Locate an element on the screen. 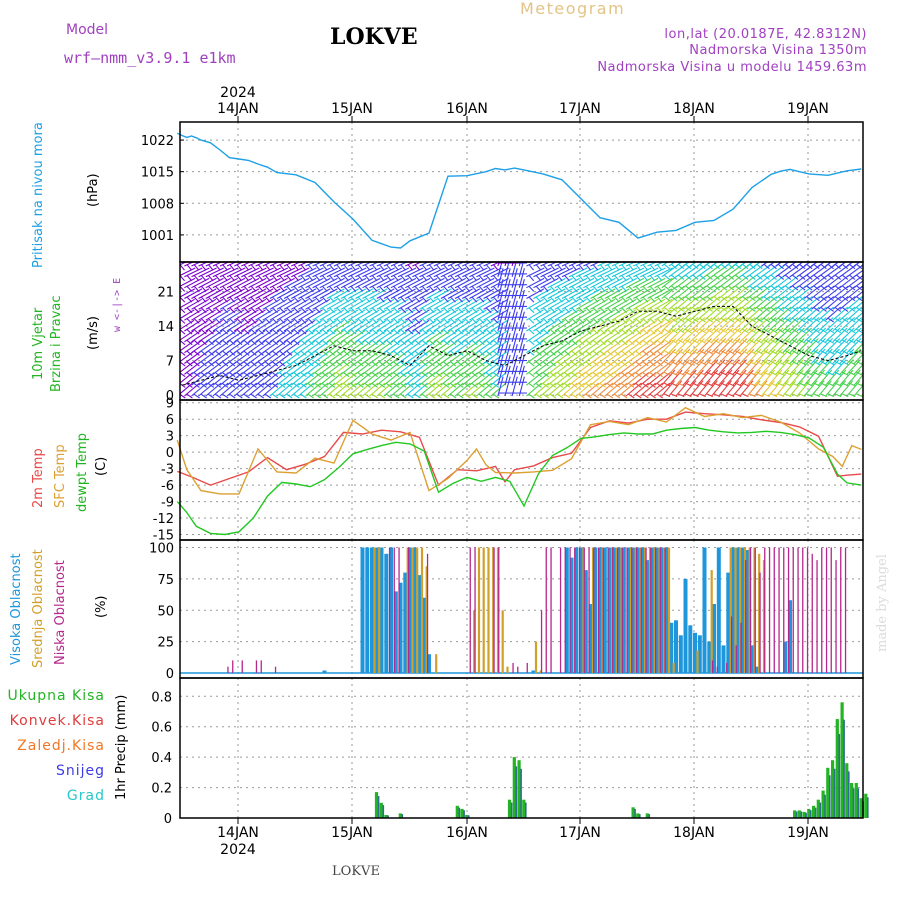 This screenshot has height=900, width=900. elevation: Nadmorska Visina 1350m is located at coordinates (778, 50).